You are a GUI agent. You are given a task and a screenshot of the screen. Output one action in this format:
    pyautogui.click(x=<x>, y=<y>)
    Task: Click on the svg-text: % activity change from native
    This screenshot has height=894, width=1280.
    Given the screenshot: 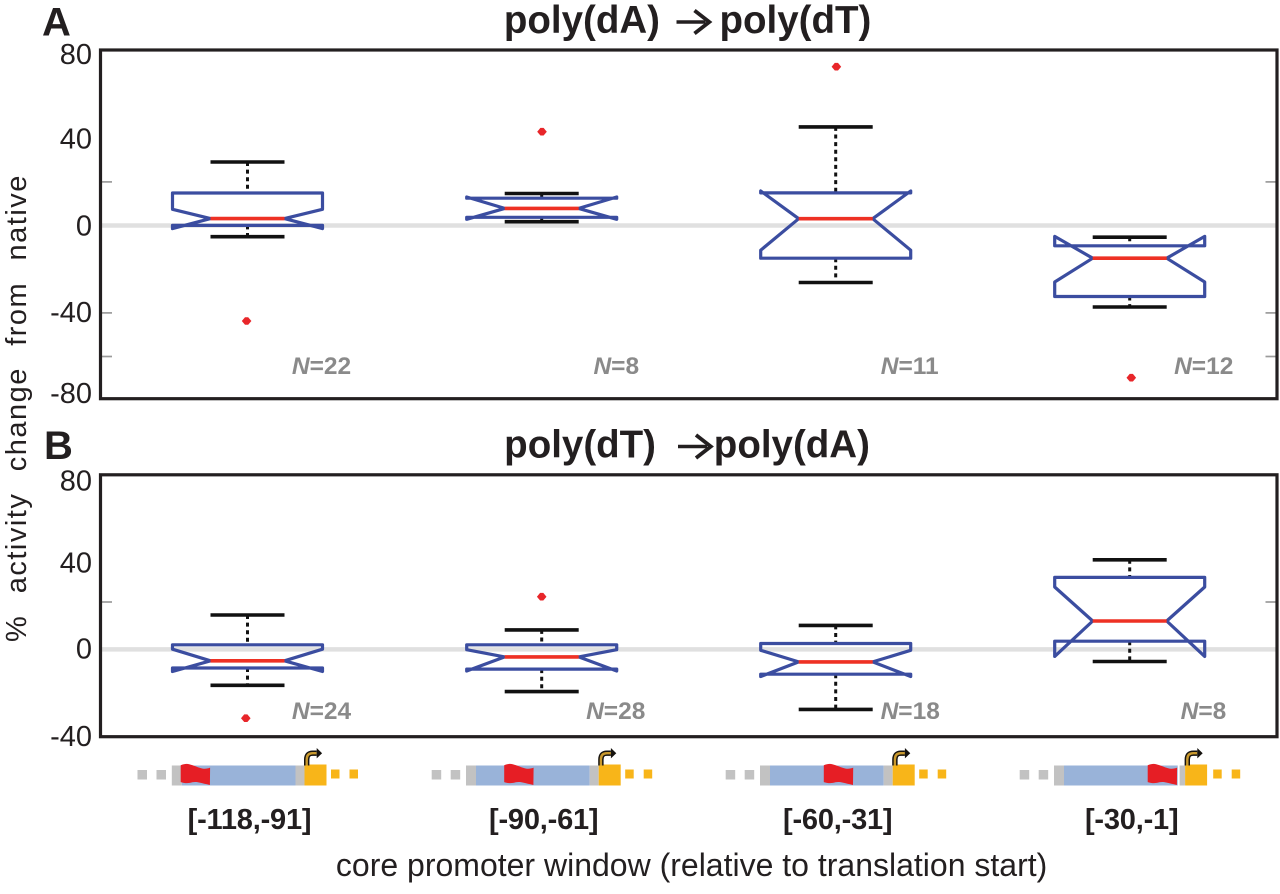 What is the action you would take?
    pyautogui.click(x=17, y=408)
    